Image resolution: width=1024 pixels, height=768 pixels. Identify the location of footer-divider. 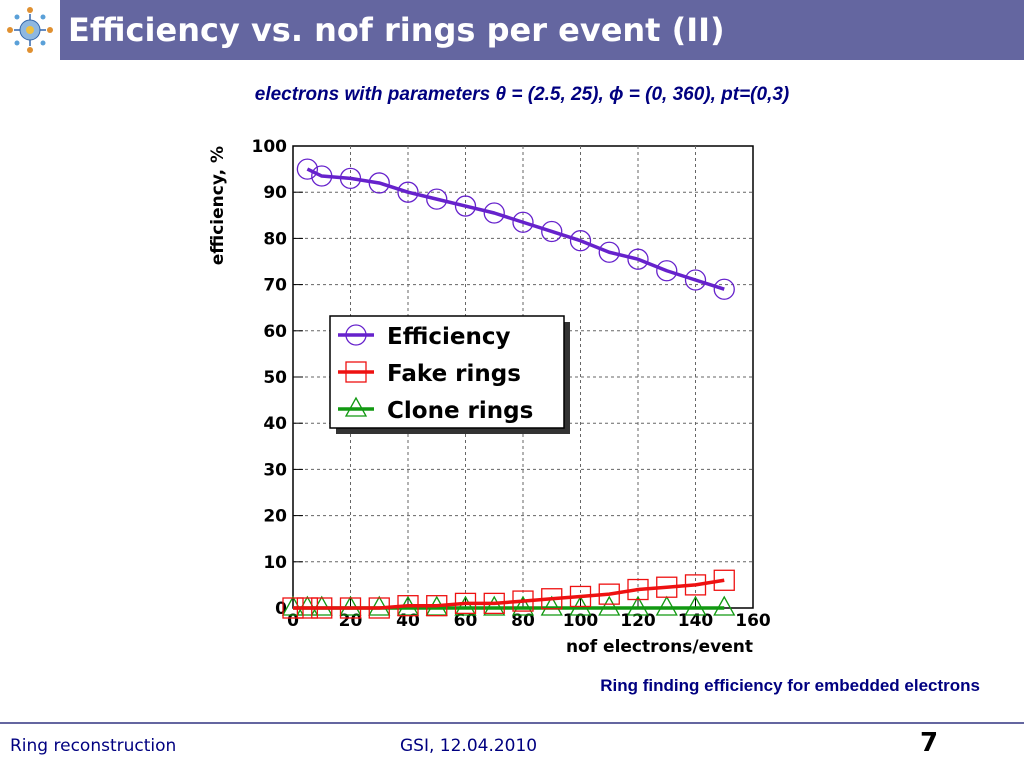
(512, 723).